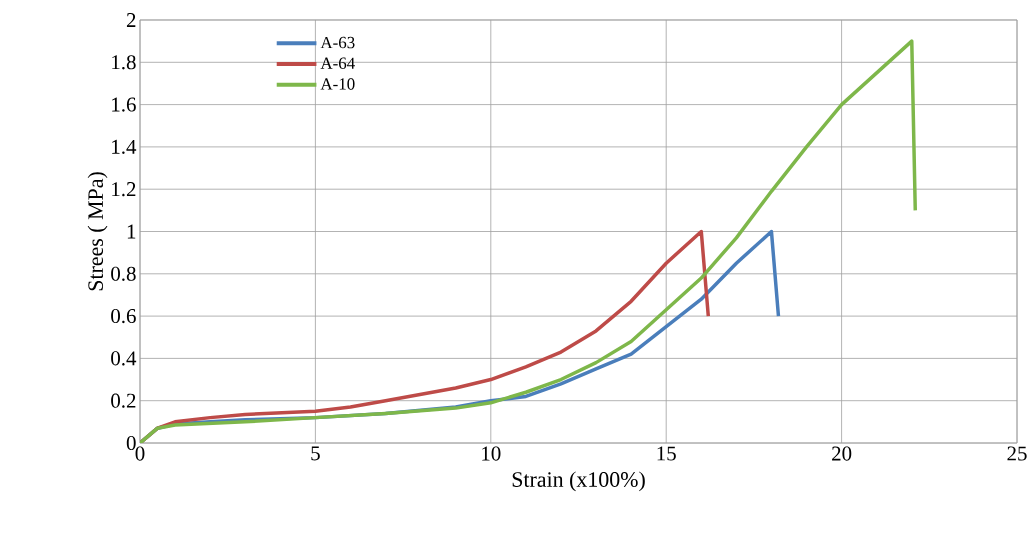  I want to click on y-tick-label: 1.6, so click(124, 104).